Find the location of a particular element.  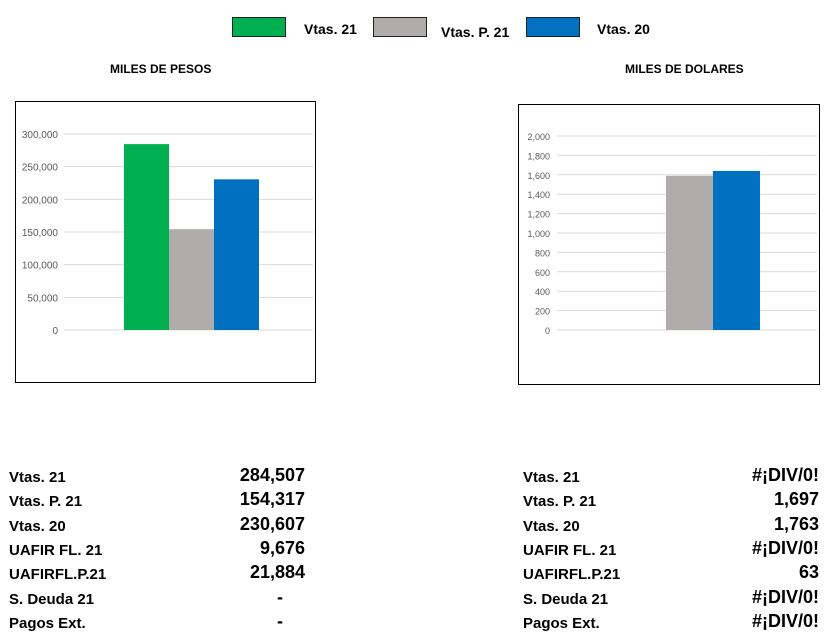

dolares-y-tick-label: 200 is located at coordinates (542, 312).